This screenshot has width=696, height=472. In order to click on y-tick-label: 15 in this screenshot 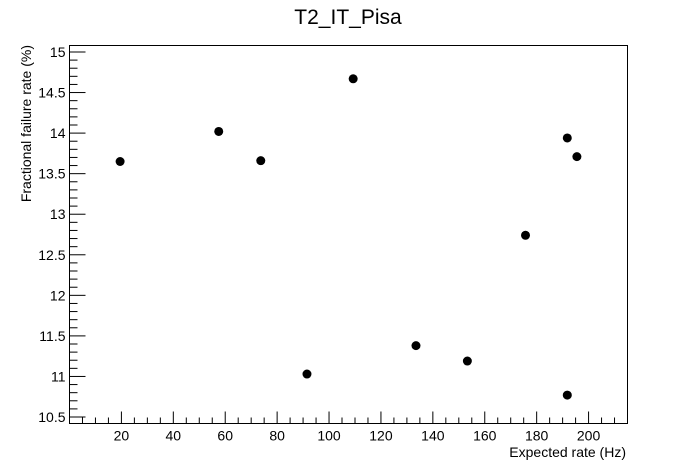, I will do `click(58, 52)`.